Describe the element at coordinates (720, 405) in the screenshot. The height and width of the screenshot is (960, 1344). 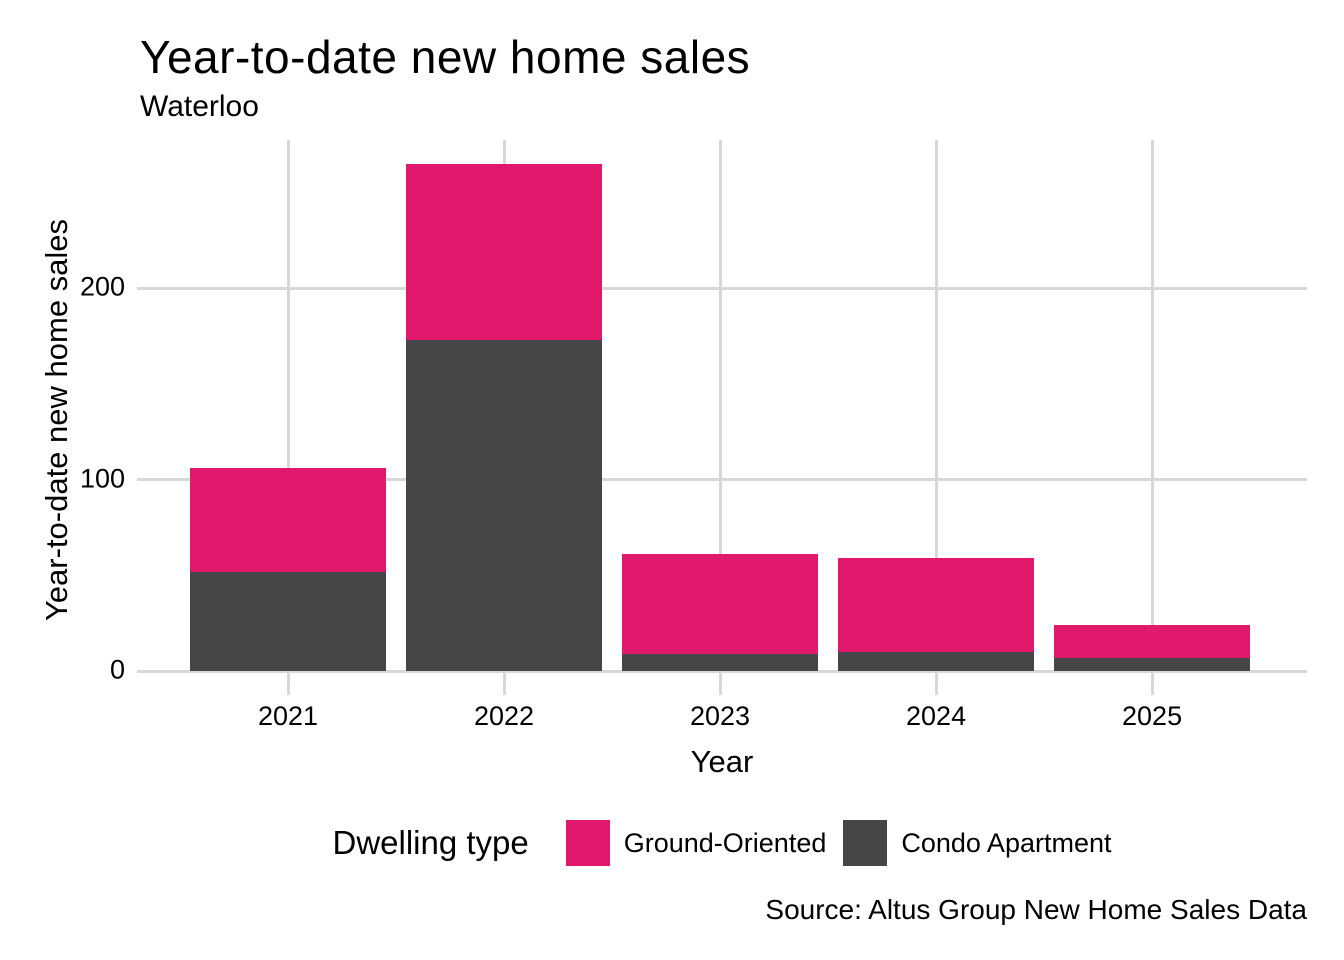
I see `gridline-x-2023` at that location.